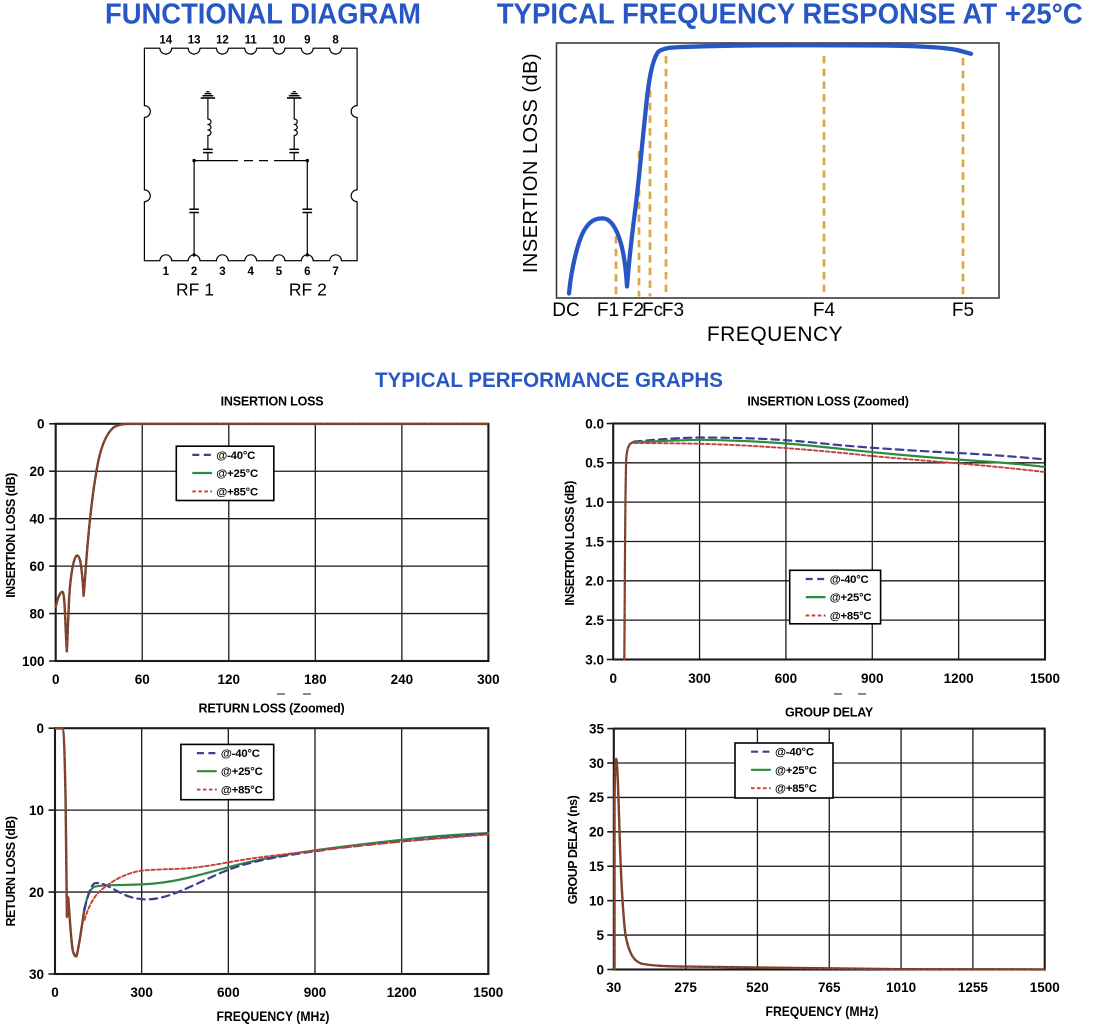 The image size is (1101, 1028). I want to click on svg-text: 1.5, so click(594, 541).